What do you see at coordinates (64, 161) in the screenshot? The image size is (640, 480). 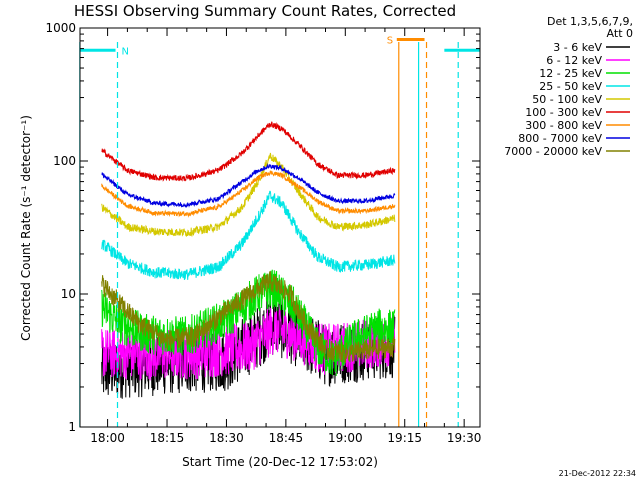 I see `y-tick-label: 100` at bounding box center [64, 161].